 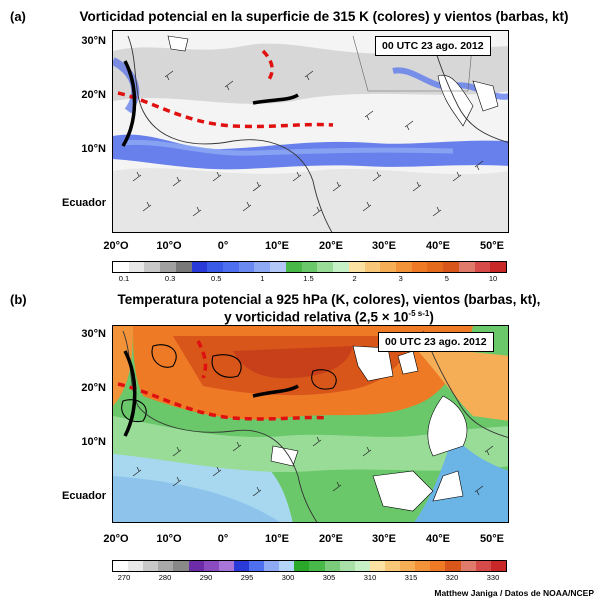 What do you see at coordinates (116, 539) in the screenshot?
I see `panel-b-xlabel: 20°O` at bounding box center [116, 539].